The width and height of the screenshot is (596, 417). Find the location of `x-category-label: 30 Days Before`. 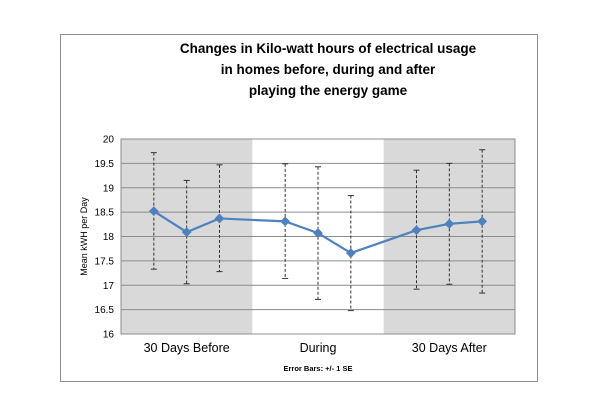

x-category-label: 30 Days Before is located at coordinates (187, 348).